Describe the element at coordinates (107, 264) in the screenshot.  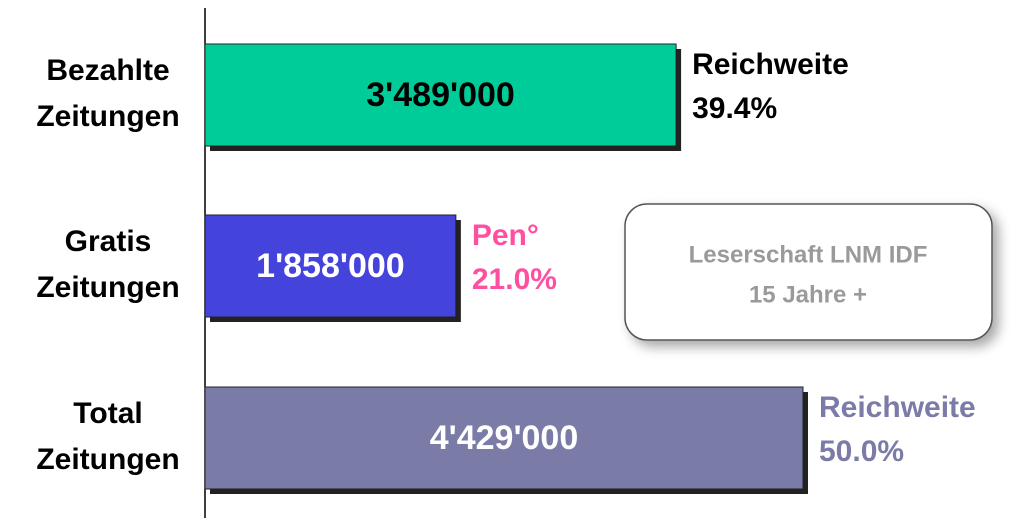
I see `category-label: Gratis Zeitungen` at that location.